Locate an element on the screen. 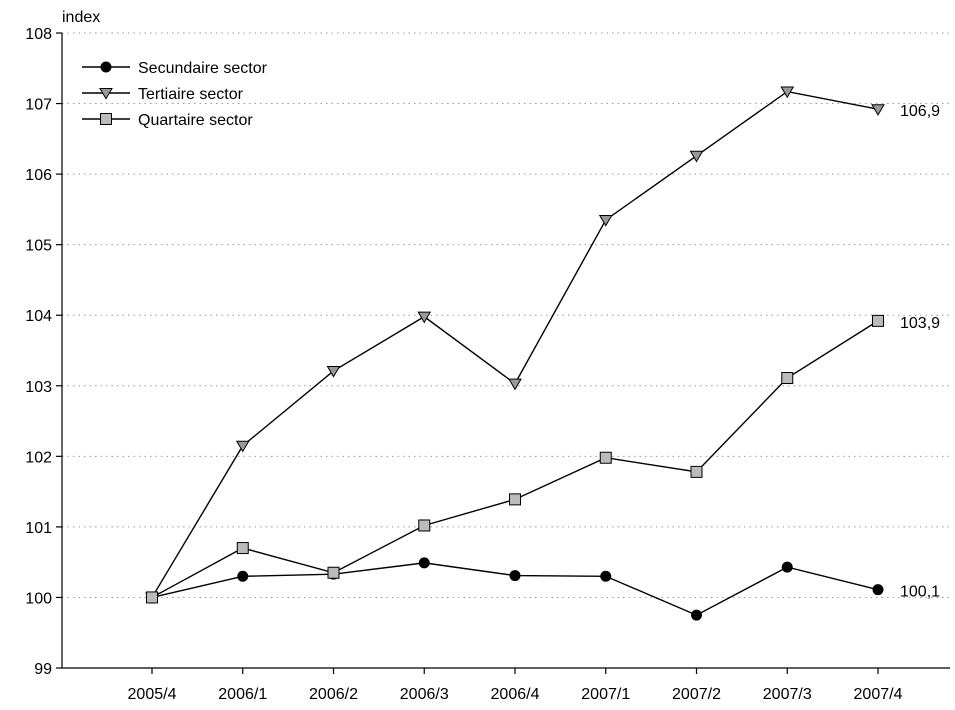 This screenshot has height=710, width=955. y-axis-unit-label: index is located at coordinates (81, 17).